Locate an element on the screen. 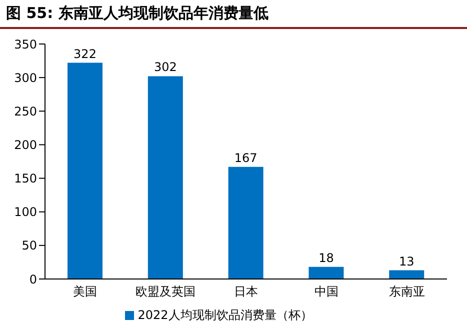  y-tick-label: 350 is located at coordinates (25, 44).